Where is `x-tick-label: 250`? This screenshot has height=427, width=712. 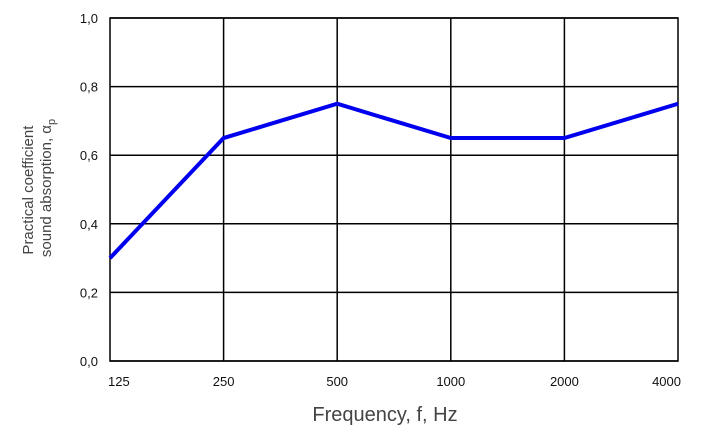 x-tick-label: 250 is located at coordinates (224, 381).